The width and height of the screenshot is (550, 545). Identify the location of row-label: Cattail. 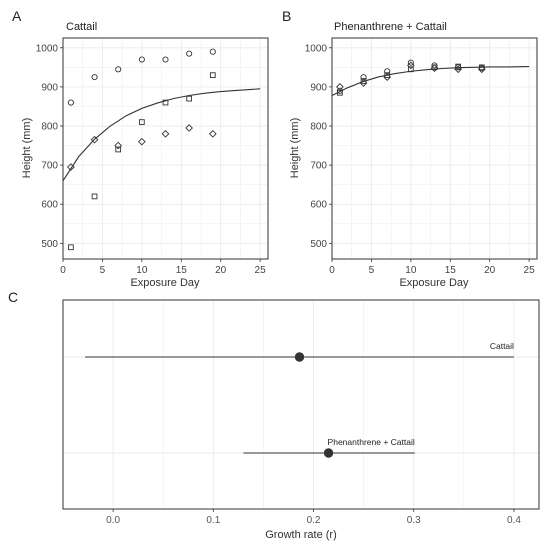
(502, 346).